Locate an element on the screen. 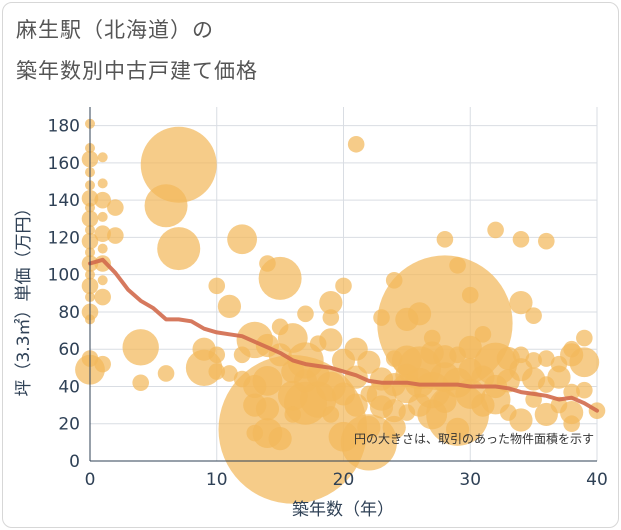 This screenshot has height=530, width=621. y-tick-label: 80 is located at coordinates (69, 313).